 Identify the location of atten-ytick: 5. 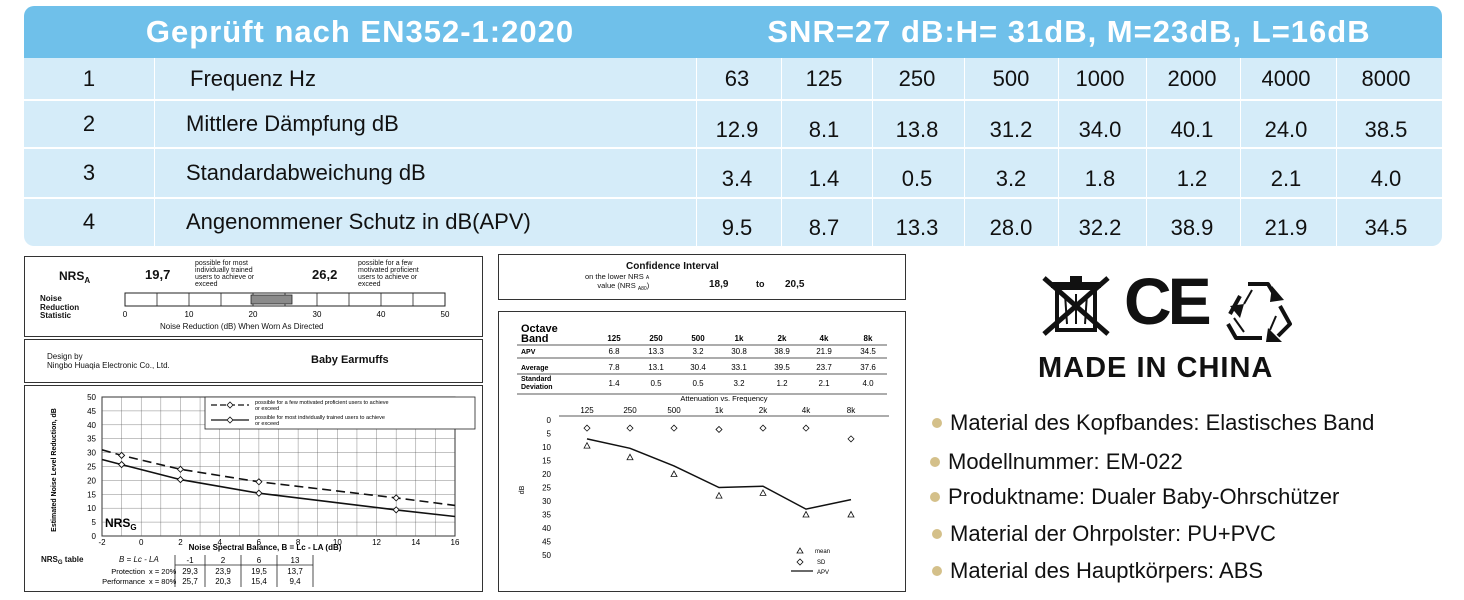
(549, 434).